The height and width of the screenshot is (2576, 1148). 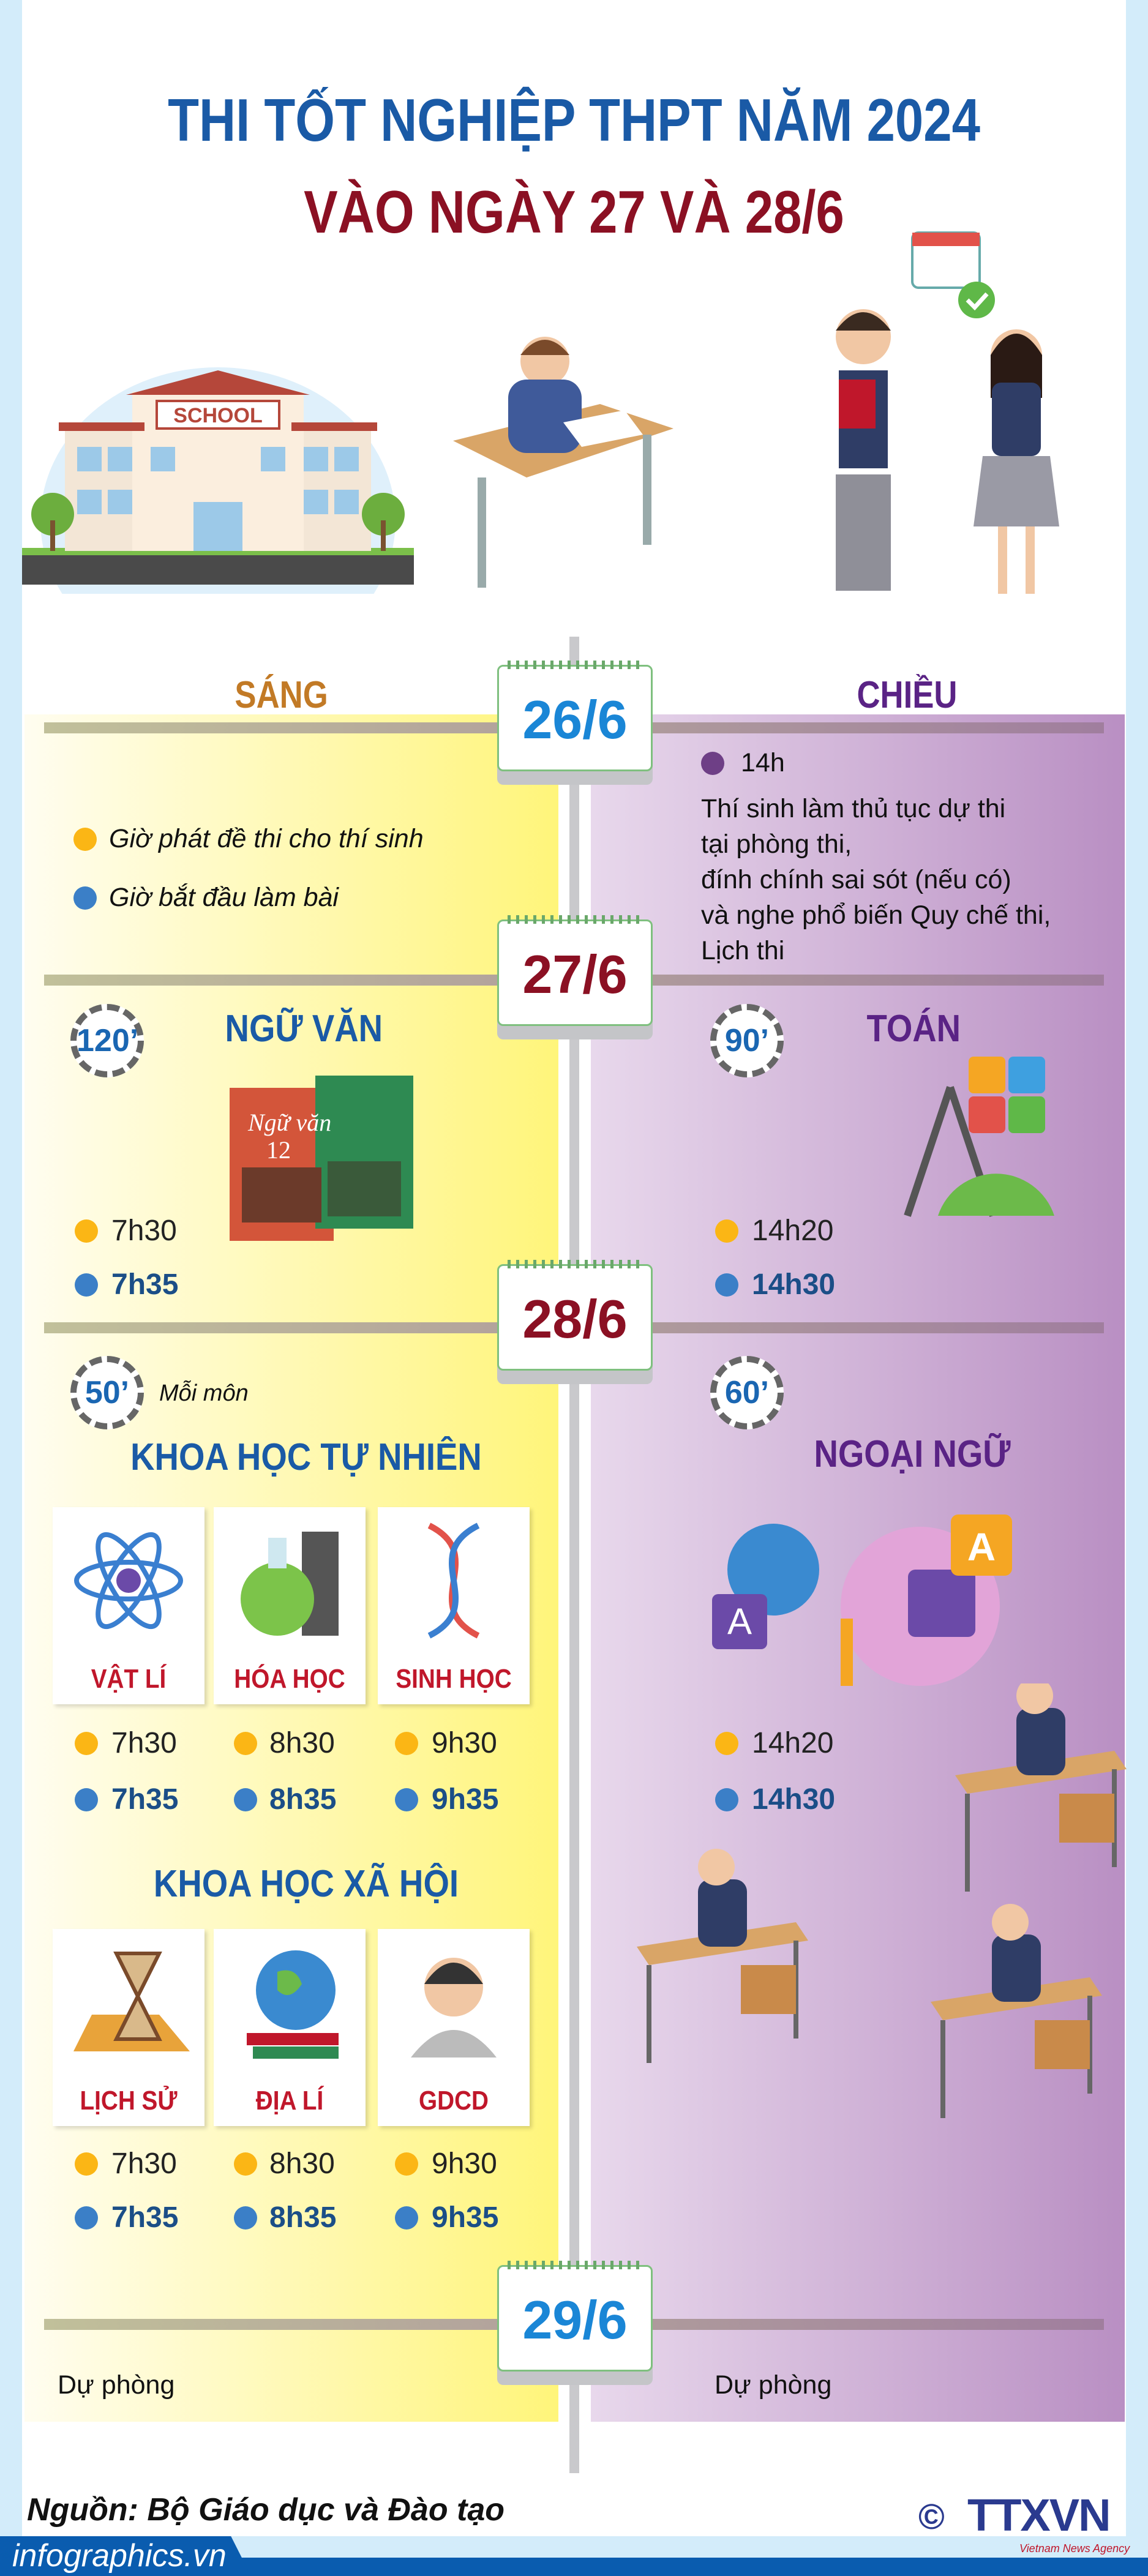 I want to click on subject-label: GDCD, so click(x=453, y=2101).